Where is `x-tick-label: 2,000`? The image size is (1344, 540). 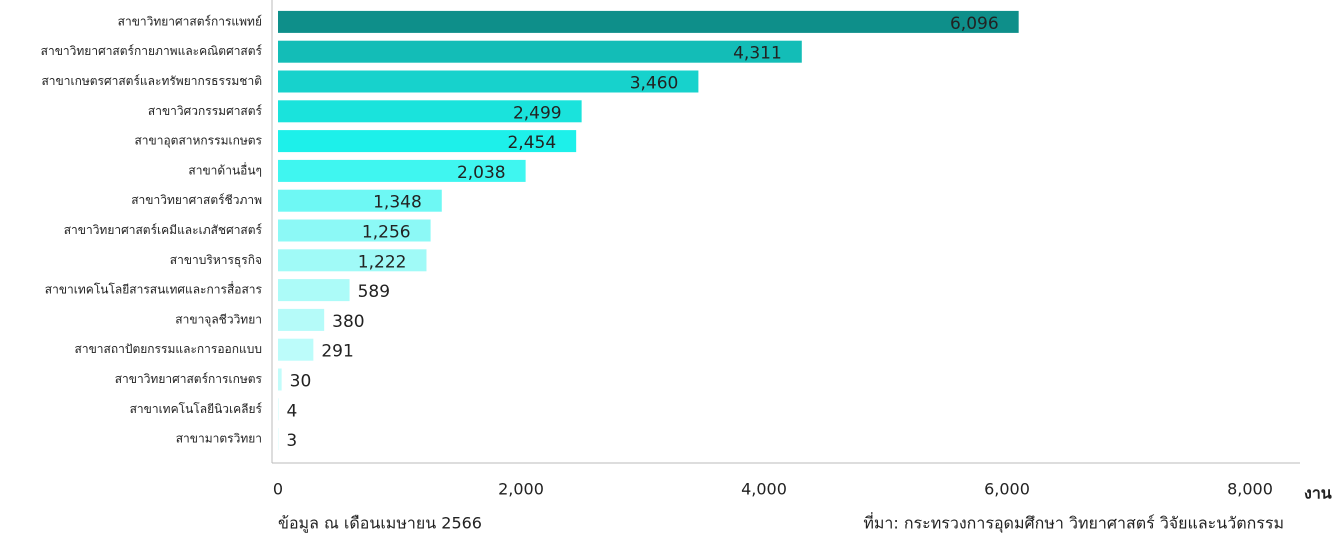 x-tick-label: 2,000 is located at coordinates (521, 489).